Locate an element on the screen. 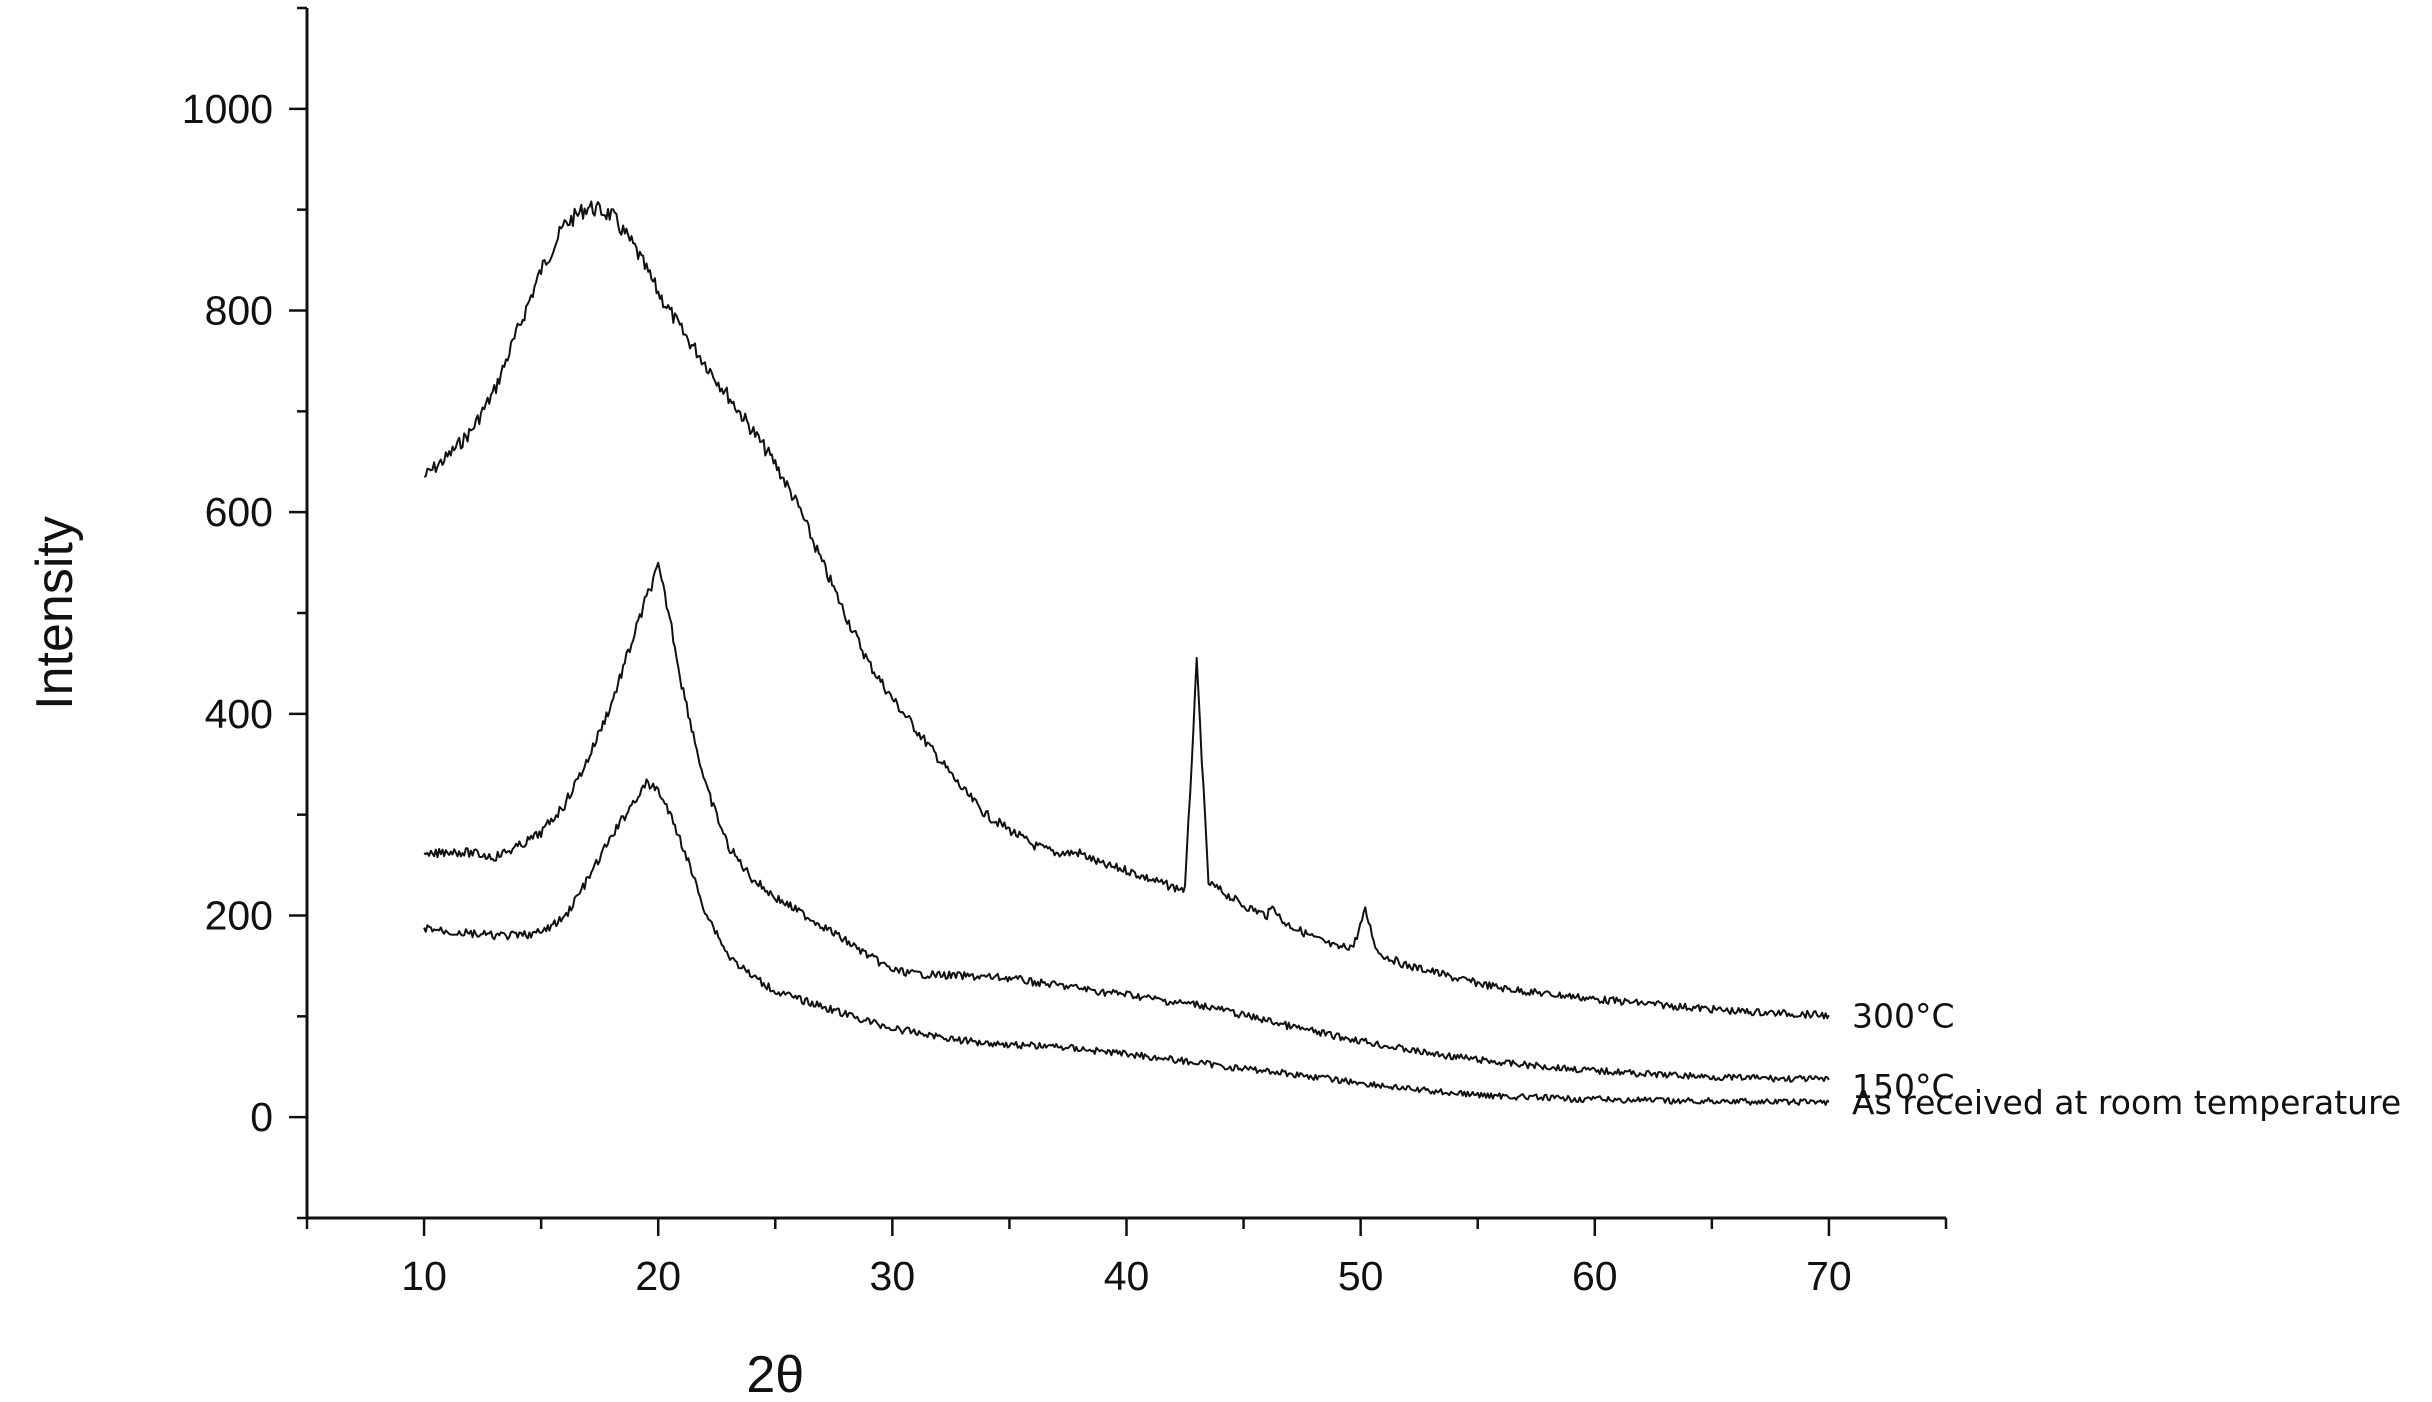  x-tick-label: 70 is located at coordinates (1829, 1276).